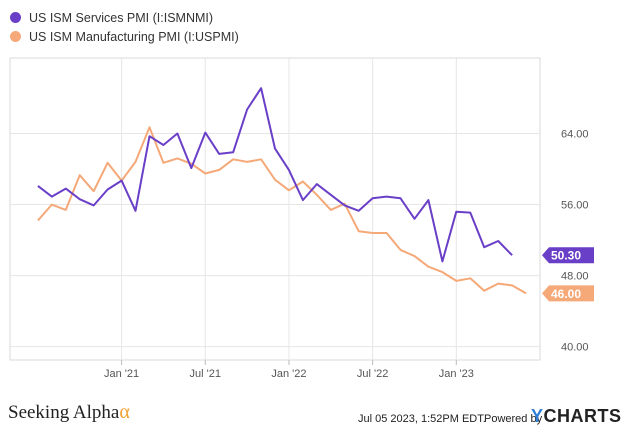 This screenshot has height=433, width=635. Describe the element at coordinates (582, 416) in the screenshot. I see `ycharts-logo-rest: CHARTS` at that location.